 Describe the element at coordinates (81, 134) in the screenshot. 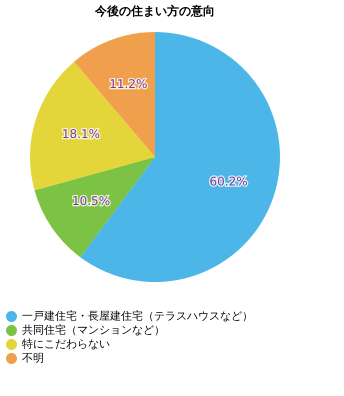

I see `data-label: 18.1%` at that location.